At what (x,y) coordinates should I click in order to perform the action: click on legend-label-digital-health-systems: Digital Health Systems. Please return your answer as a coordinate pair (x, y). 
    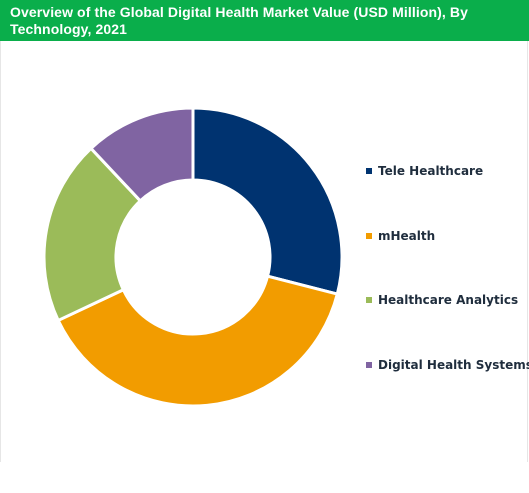
    Looking at the image, I should click on (453, 365).